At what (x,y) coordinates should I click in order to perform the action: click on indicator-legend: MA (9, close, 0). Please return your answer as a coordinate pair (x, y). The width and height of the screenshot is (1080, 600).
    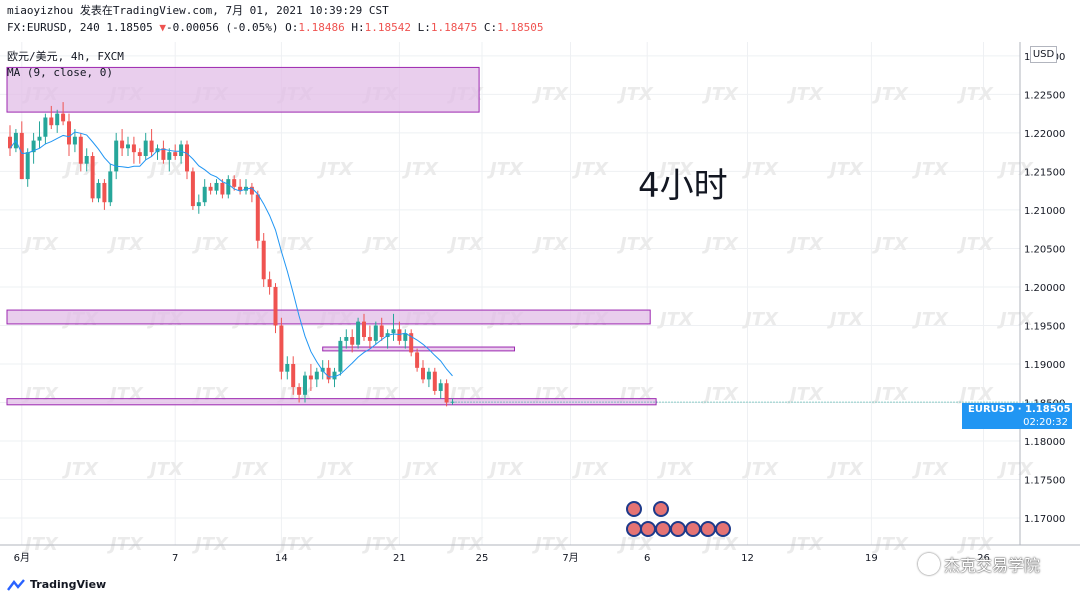
    Looking at the image, I should click on (60, 72).